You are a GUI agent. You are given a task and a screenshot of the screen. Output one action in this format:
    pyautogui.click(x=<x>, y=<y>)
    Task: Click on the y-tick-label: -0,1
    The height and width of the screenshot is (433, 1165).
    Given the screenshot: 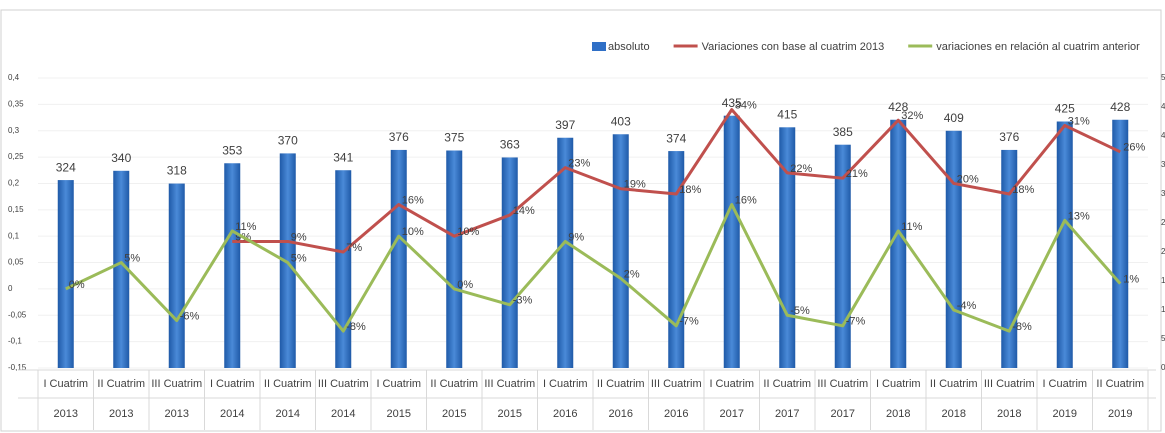 What is the action you would take?
    pyautogui.click(x=15, y=341)
    